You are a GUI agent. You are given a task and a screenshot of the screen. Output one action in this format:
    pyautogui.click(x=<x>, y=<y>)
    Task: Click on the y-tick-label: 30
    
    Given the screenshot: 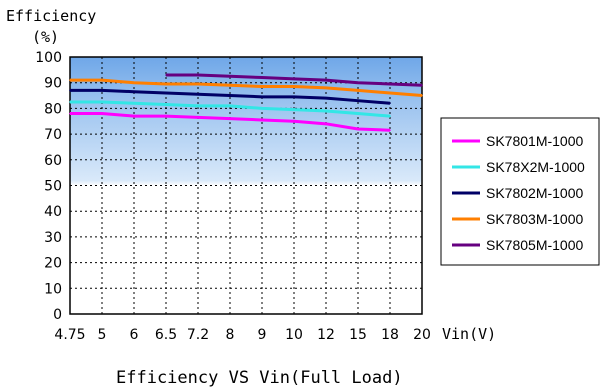 What is the action you would take?
    pyautogui.click(x=53, y=238)
    